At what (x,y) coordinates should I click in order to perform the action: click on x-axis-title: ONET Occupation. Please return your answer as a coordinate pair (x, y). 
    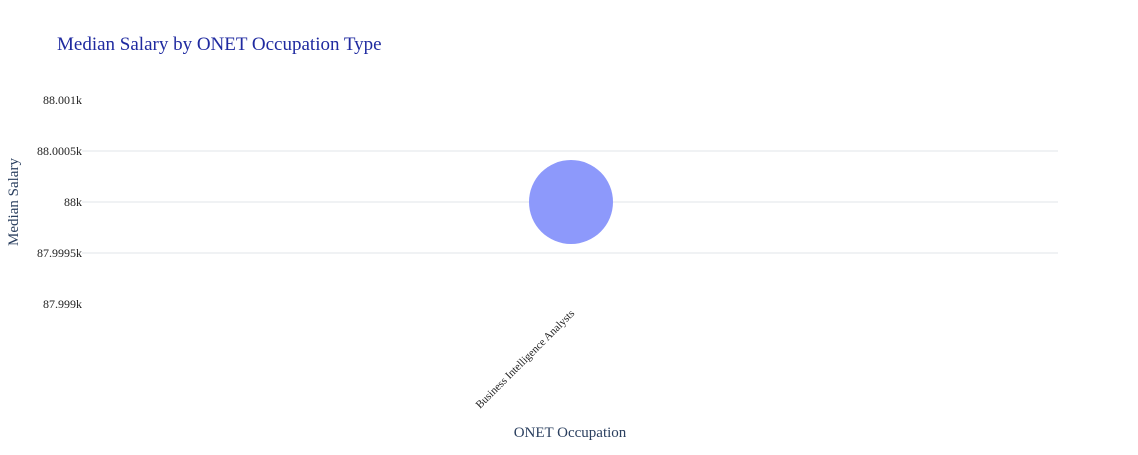
    Looking at the image, I should click on (570, 433).